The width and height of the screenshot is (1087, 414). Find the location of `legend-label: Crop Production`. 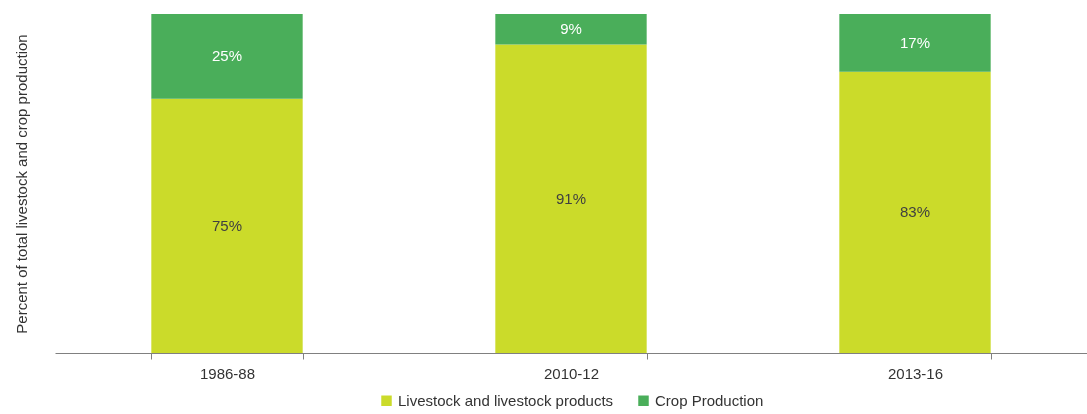

legend-label: Crop Production is located at coordinates (709, 400).